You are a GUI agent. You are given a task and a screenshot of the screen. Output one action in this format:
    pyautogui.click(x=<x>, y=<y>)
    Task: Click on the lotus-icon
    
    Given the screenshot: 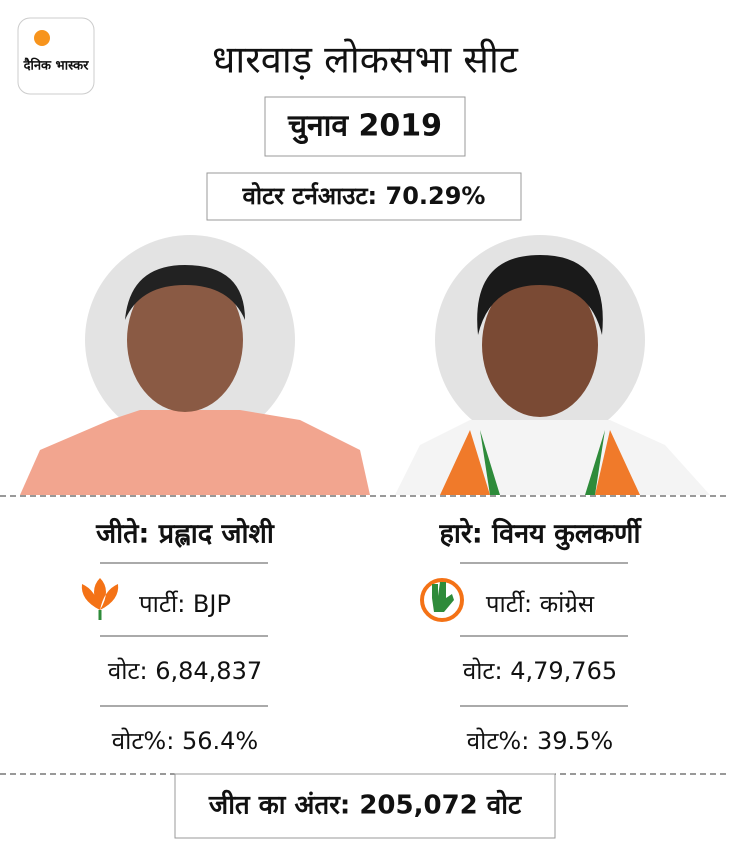 What is the action you would take?
    pyautogui.click(x=100, y=599)
    